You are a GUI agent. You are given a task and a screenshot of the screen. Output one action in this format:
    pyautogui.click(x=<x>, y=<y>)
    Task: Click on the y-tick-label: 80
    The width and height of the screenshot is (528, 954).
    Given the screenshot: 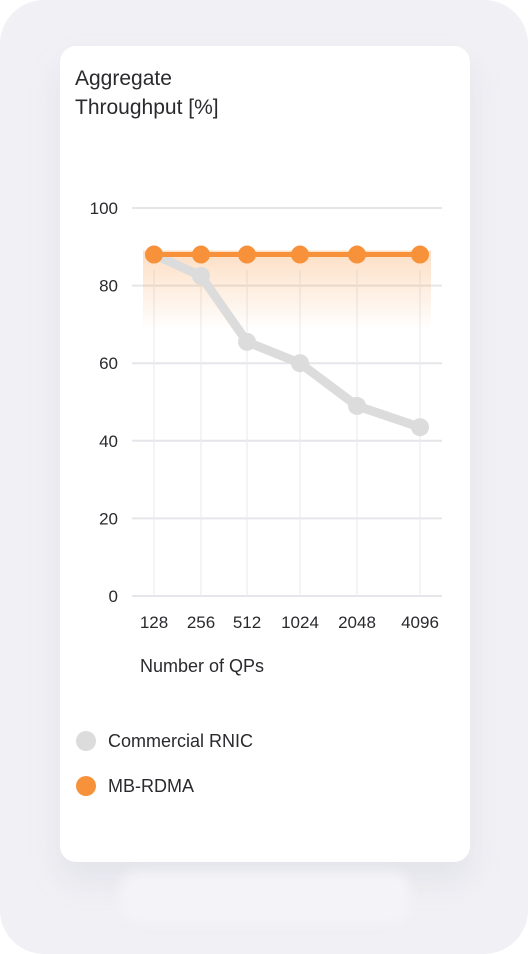 What is the action you would take?
    pyautogui.click(x=108, y=286)
    